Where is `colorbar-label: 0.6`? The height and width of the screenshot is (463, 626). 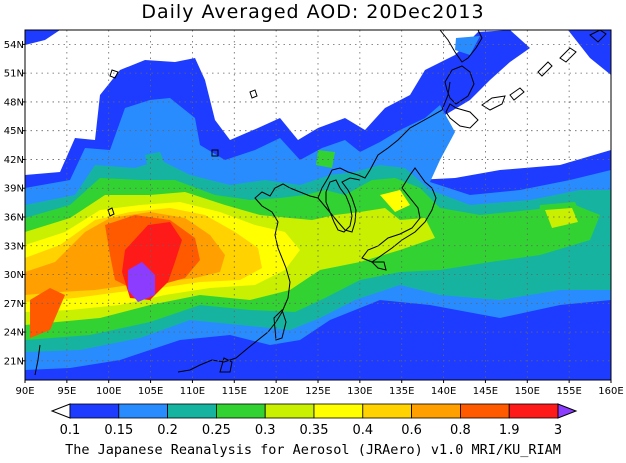 colorbar-label: 0.6 is located at coordinates (411, 430).